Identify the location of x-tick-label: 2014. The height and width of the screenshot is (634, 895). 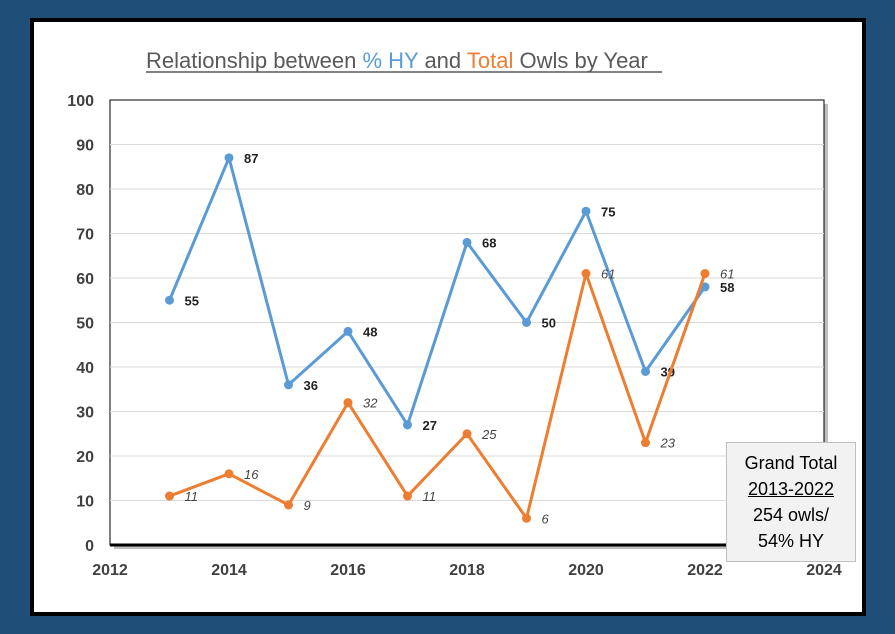
(229, 570).